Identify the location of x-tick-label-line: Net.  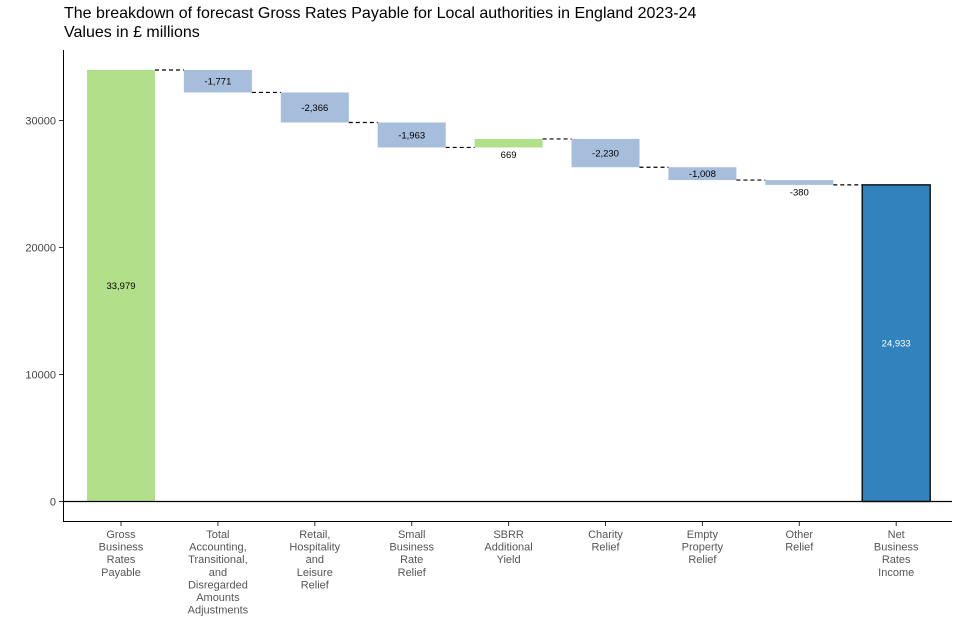
(896, 535).